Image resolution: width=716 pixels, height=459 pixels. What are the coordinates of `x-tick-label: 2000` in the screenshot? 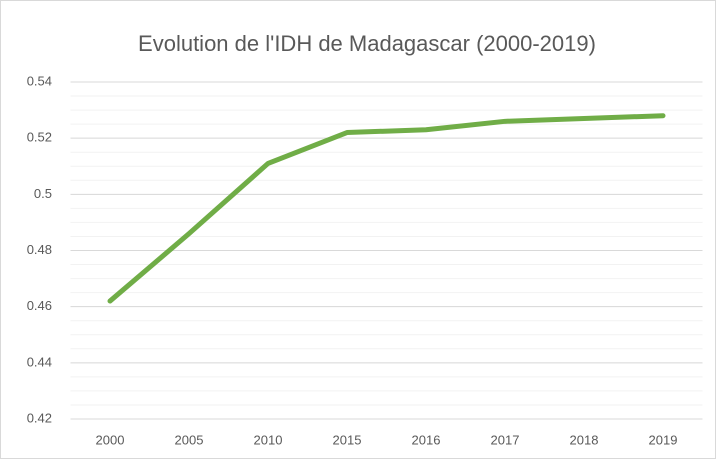 It's located at (110, 439).